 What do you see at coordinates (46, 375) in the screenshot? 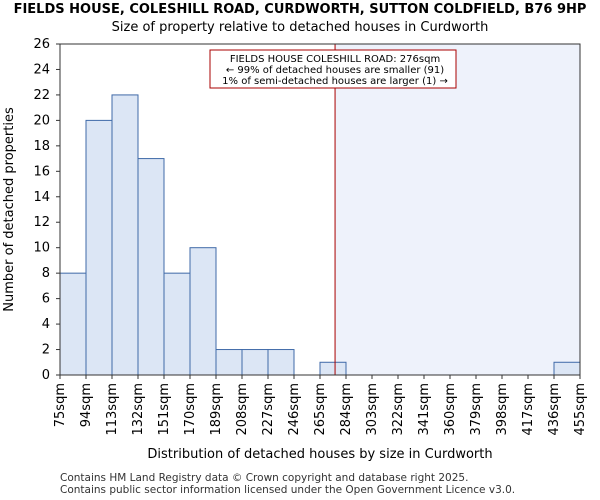
I see `y-tick-label: 0` at bounding box center [46, 375].